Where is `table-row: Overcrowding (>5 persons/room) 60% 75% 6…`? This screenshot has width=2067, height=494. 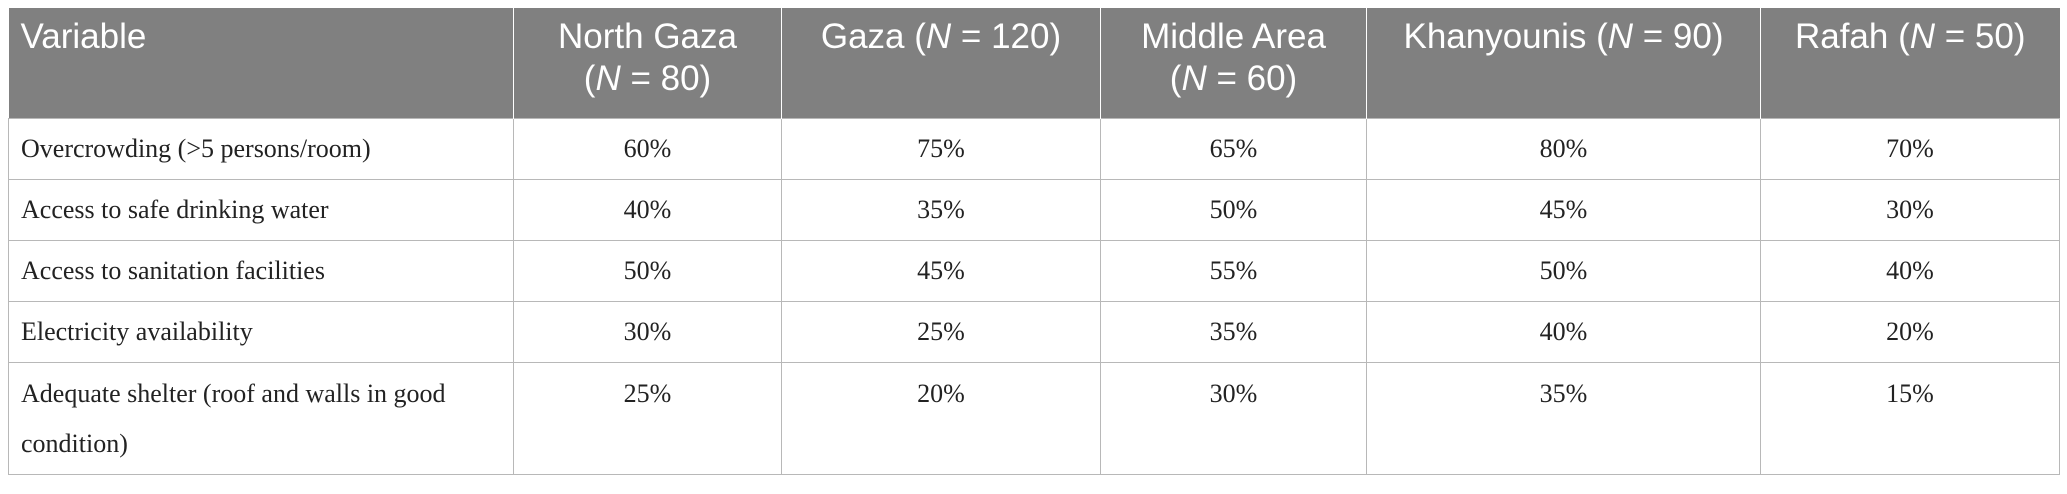
table-row: Overcrowding (>5 persons/room) 60% 75% 6… is located at coordinates (1034, 148).